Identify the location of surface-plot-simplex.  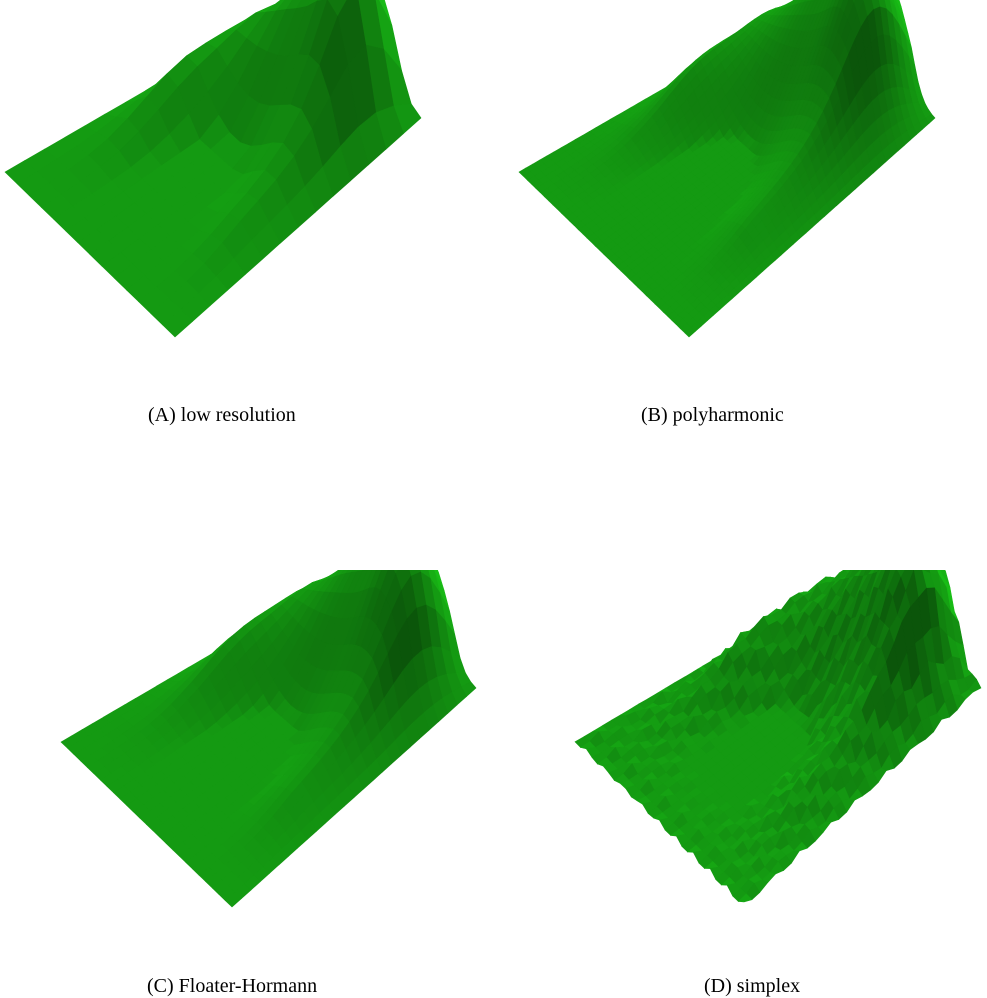
(777, 742).